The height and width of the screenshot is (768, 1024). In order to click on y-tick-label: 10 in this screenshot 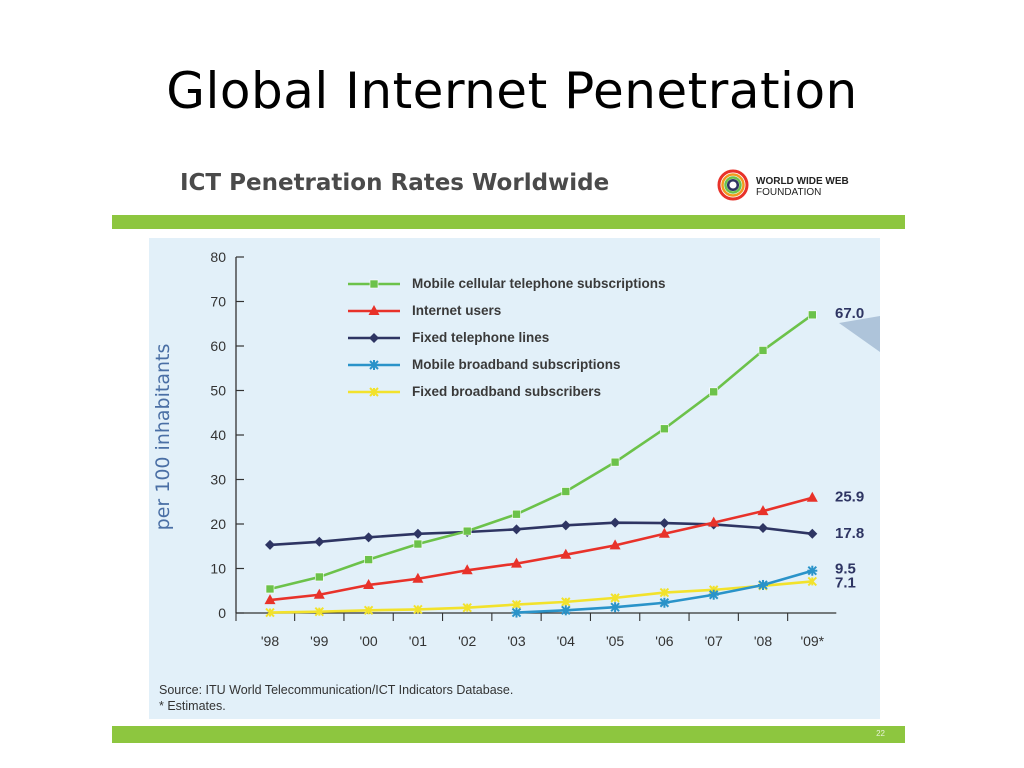, I will do `click(218, 569)`.